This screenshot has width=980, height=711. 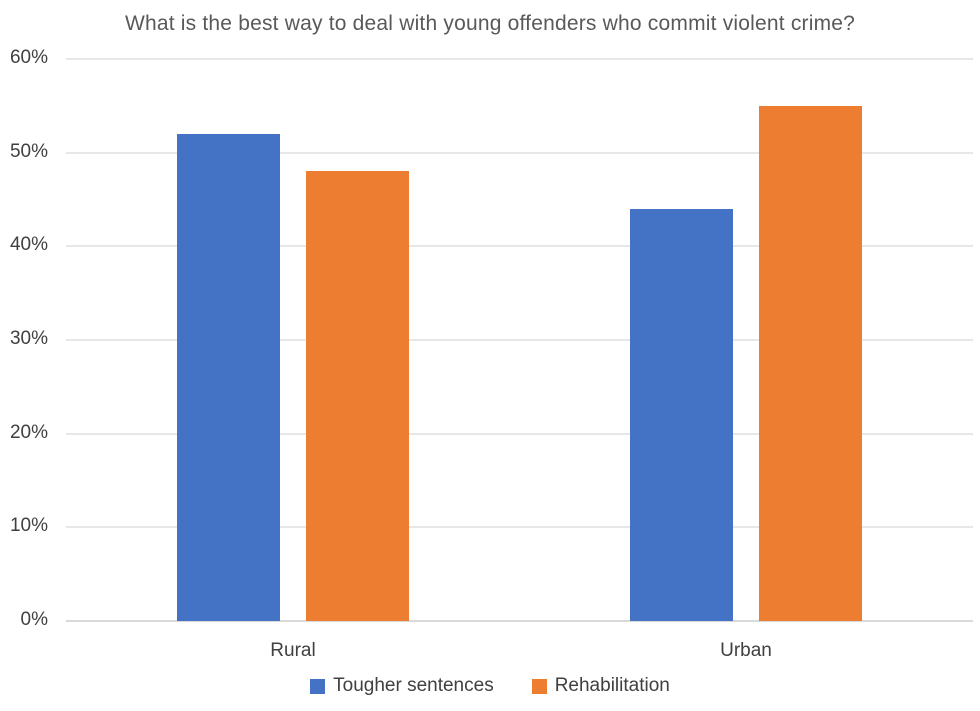 I want to click on y-axis-tick-label: 0%, so click(x=34, y=619).